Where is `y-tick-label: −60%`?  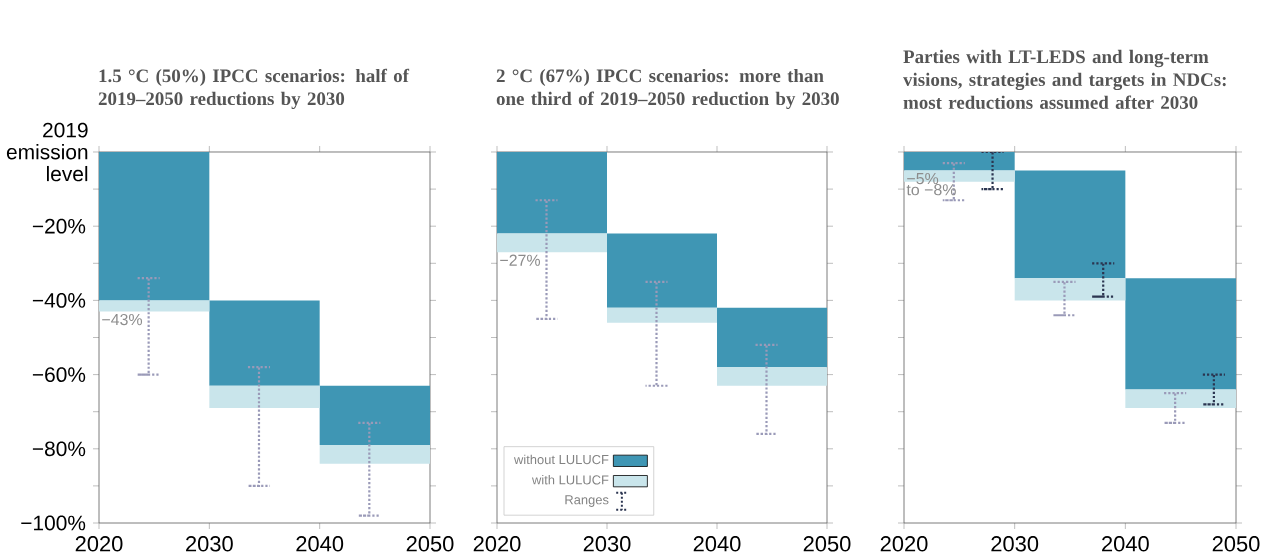
y-tick-label: −60% is located at coordinates (59, 375).